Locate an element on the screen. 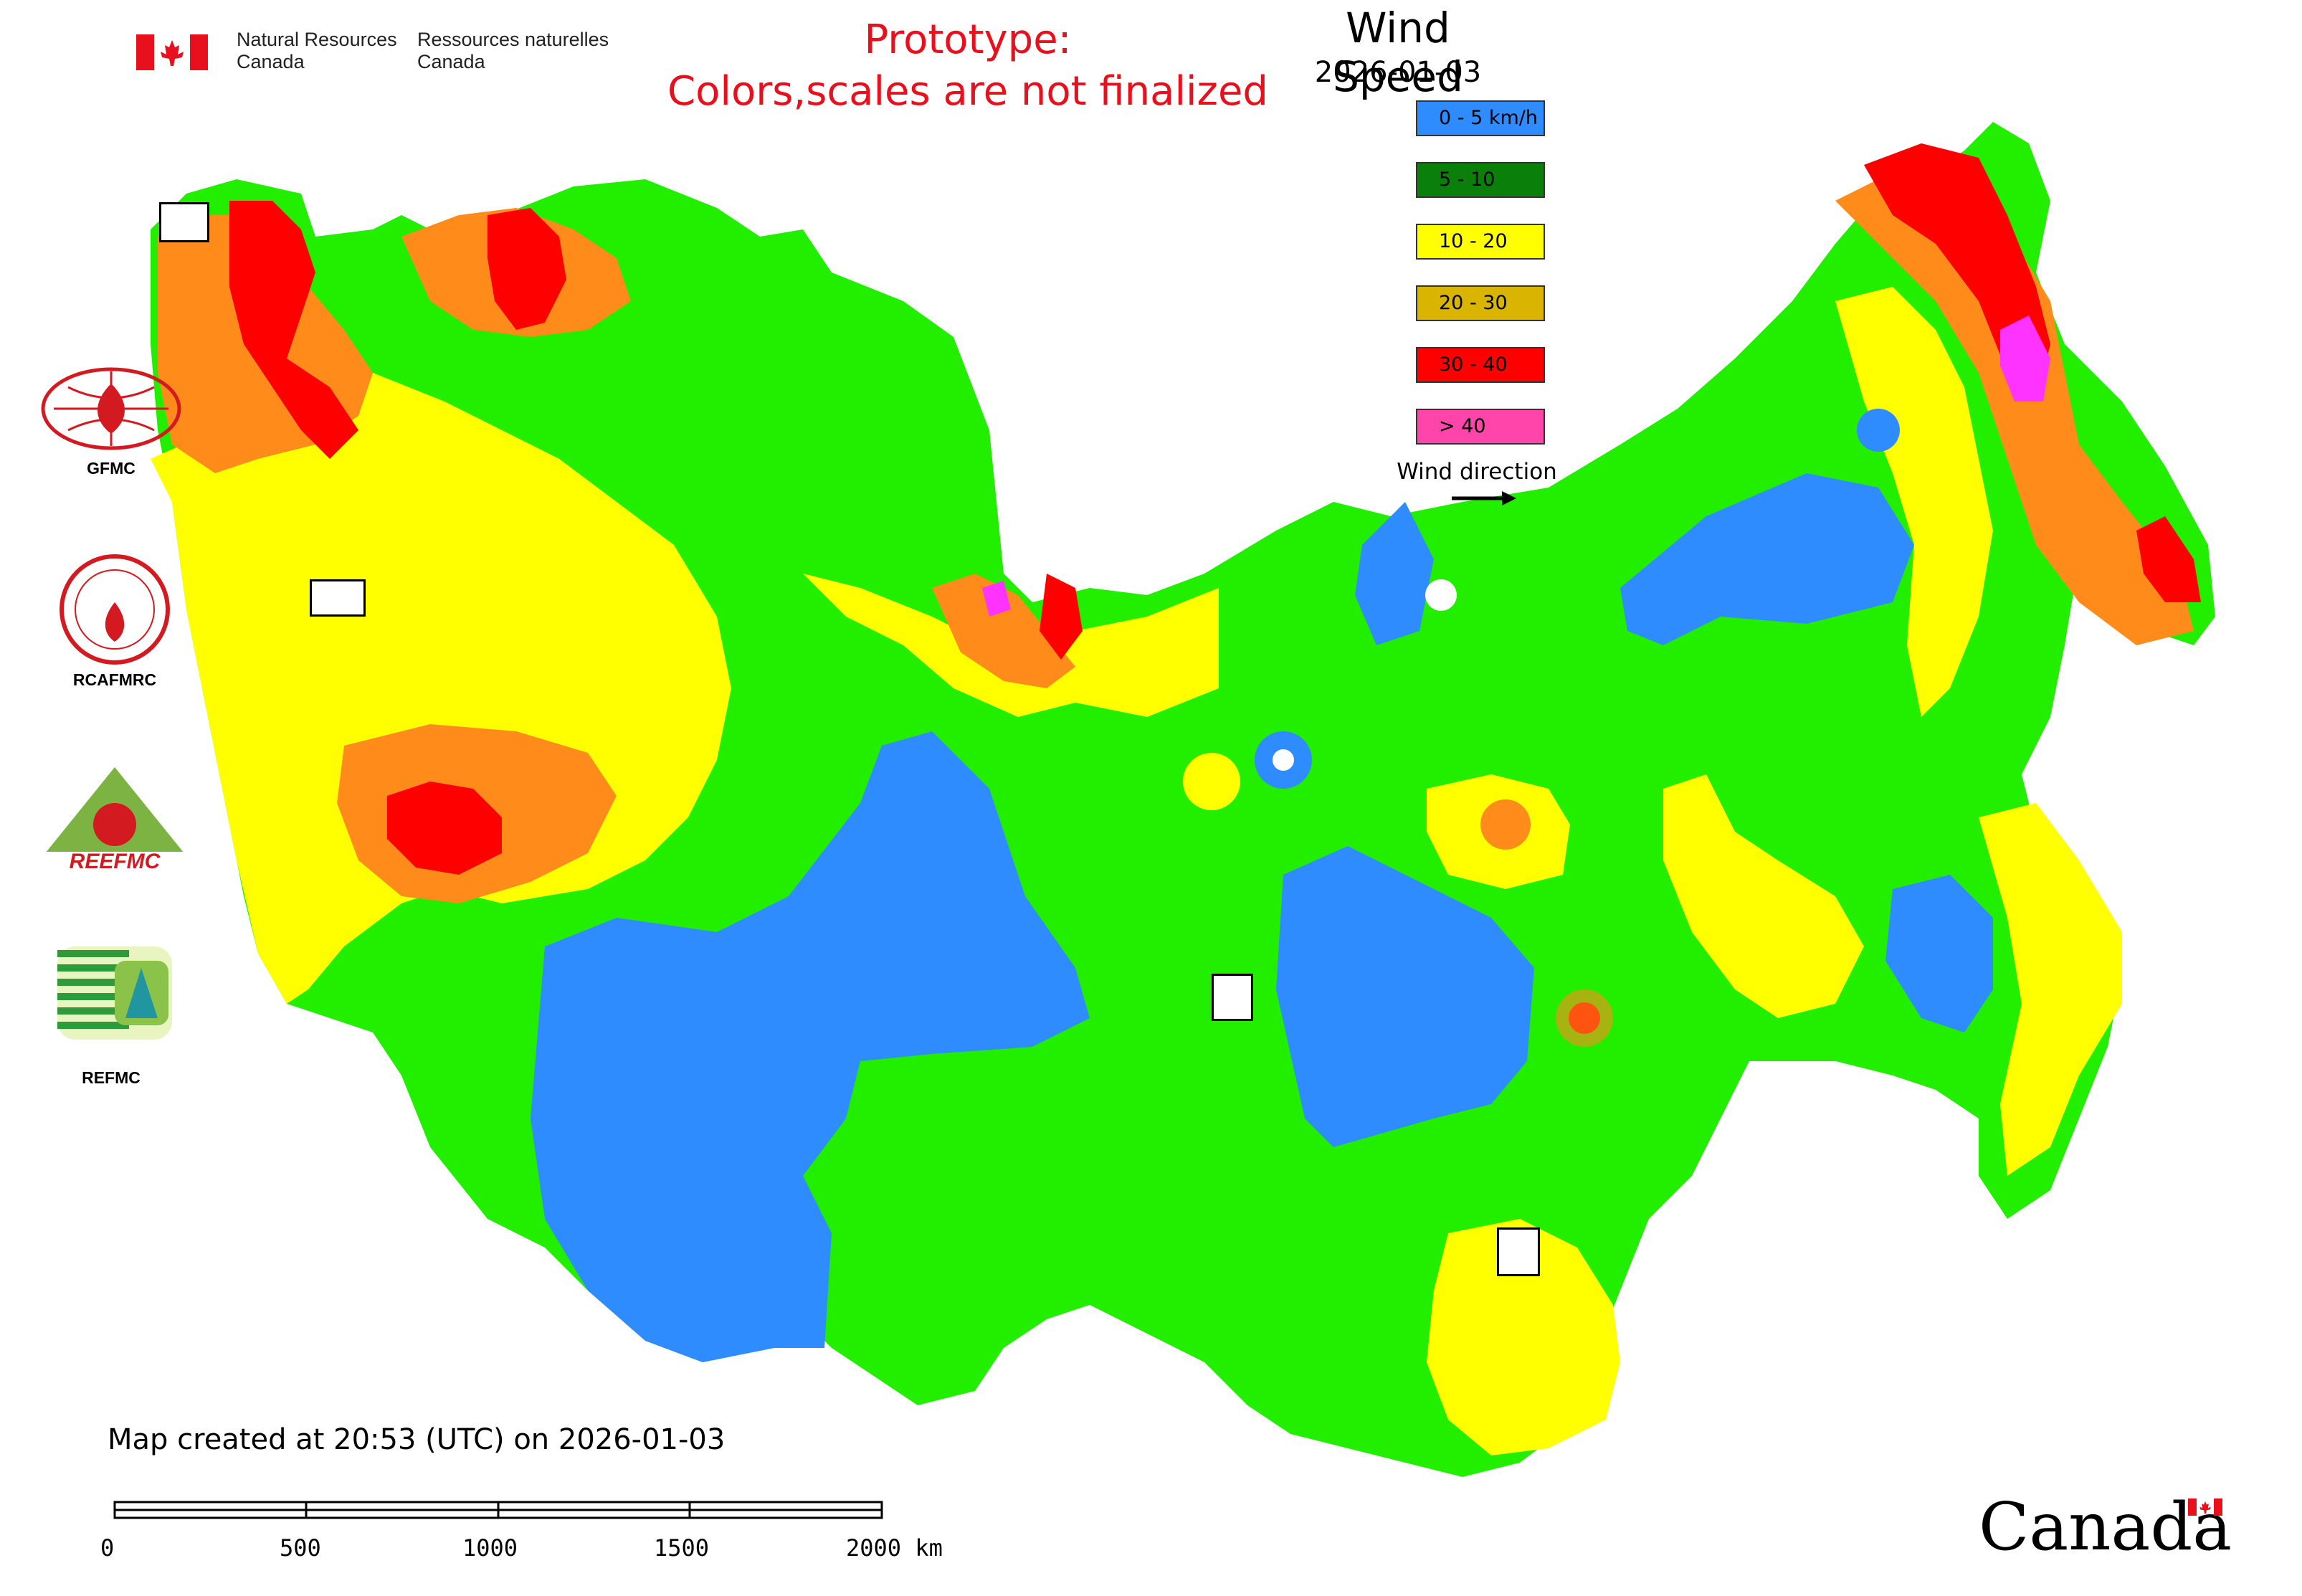  map-created-timestamp: Map created at 20:53 (UTC) on 2026-01-03 is located at coordinates (417, 1439).